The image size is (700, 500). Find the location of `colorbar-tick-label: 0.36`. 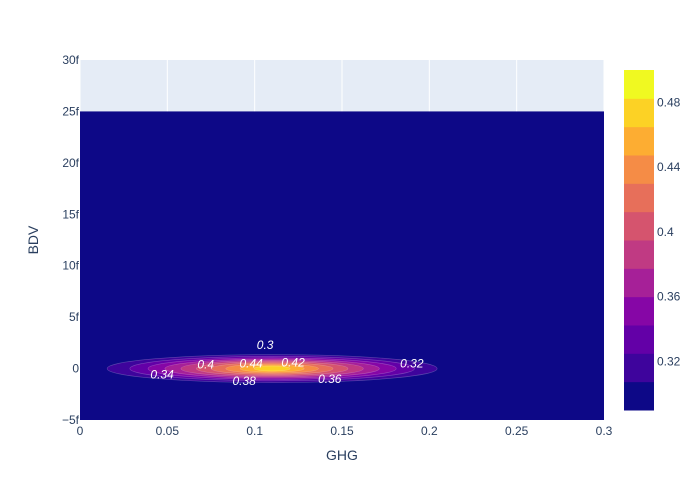

colorbar-tick-label: 0.36 is located at coordinates (669, 297).